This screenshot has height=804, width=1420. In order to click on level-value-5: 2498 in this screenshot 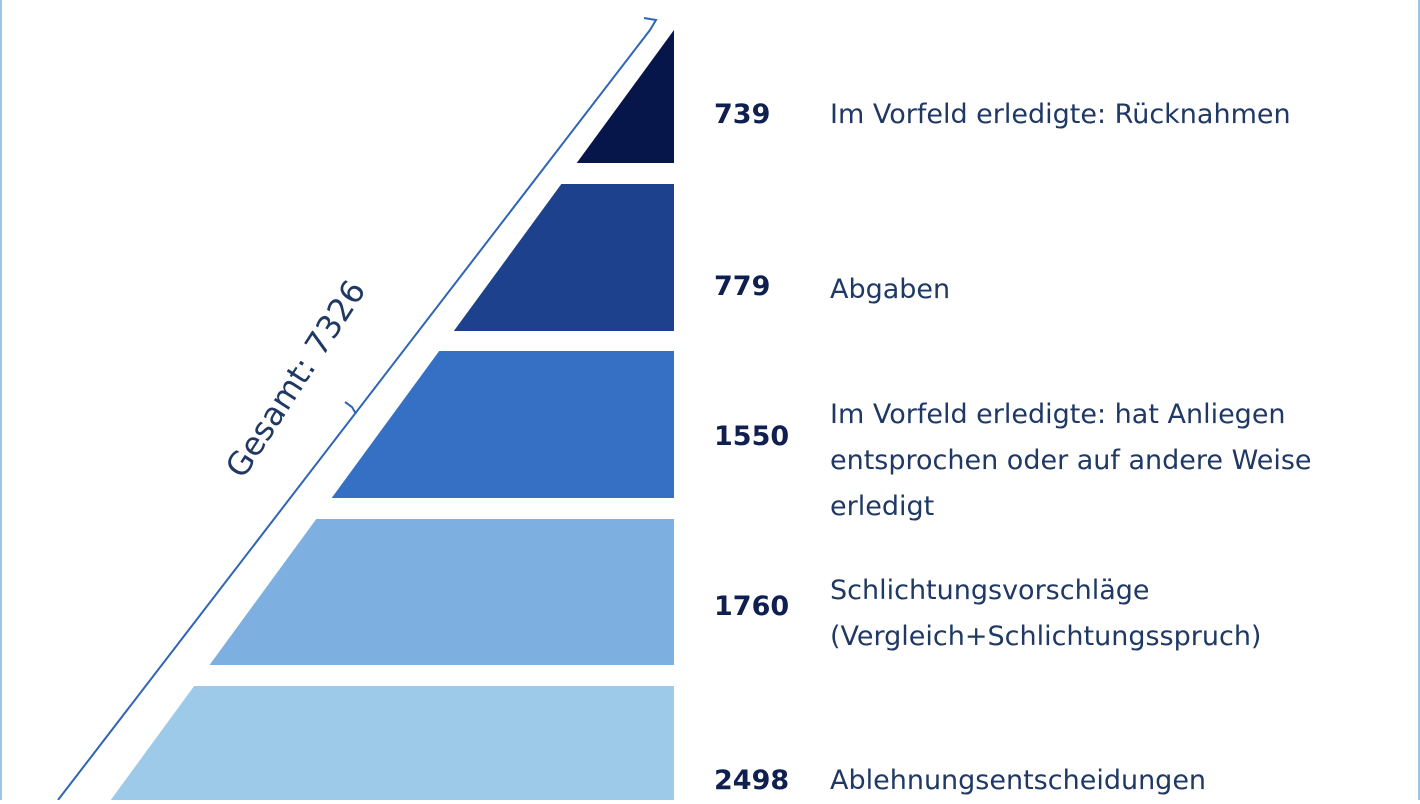, I will do `click(752, 780)`.